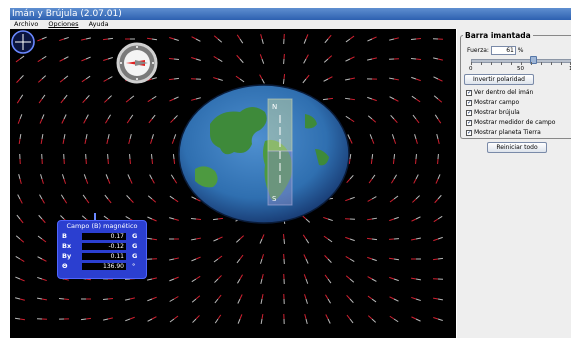 This screenshot has height=338, width=571. Describe the element at coordinates (102, 226) in the screenshot. I see `meter-title: Campo (B) magnético` at that location.